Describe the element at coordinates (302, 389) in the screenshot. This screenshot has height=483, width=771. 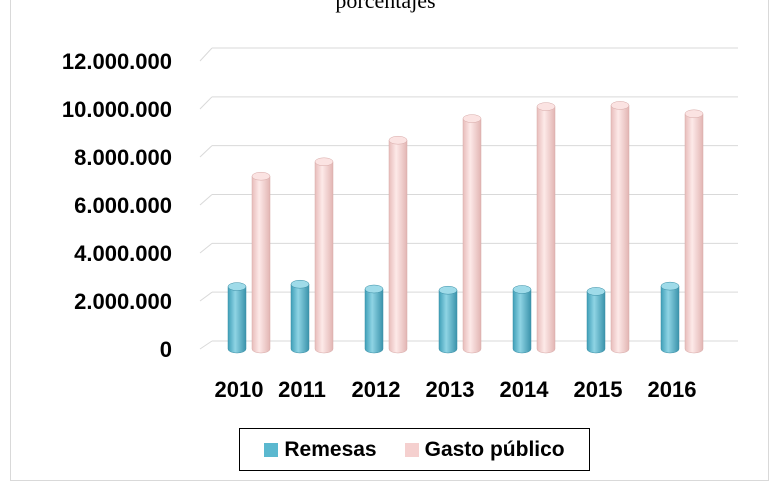
I see `x-tick-label: 2011` at that location.